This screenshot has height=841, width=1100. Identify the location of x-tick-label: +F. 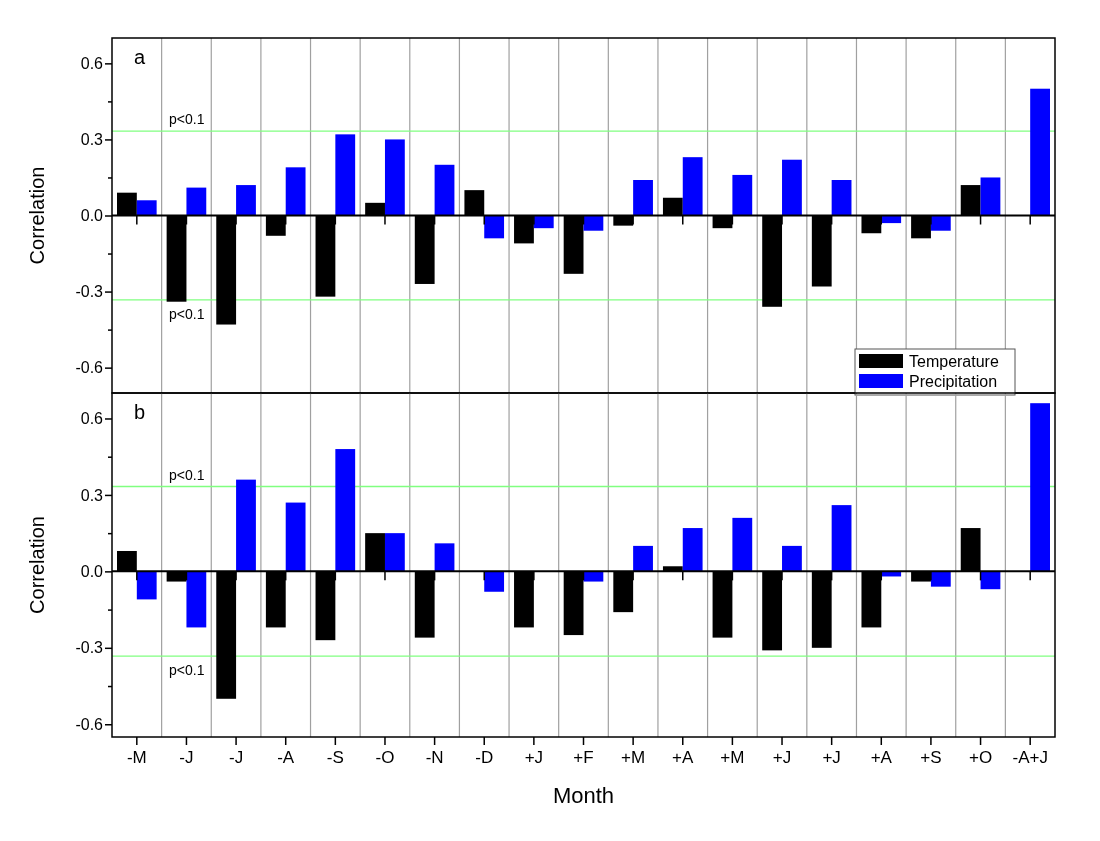
(583, 758).